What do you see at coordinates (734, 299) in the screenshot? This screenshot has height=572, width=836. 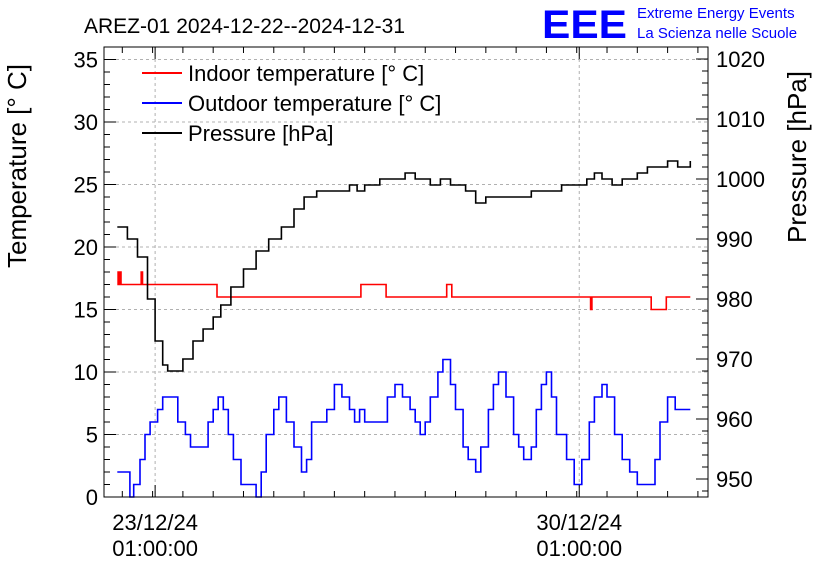 I see `y-right-tick-label: 980` at bounding box center [734, 299].